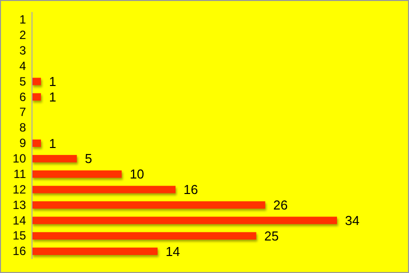 The image size is (409, 273). What do you see at coordinates (22, 81) in the screenshot?
I see `y-tick-label: 5` at bounding box center [22, 81].